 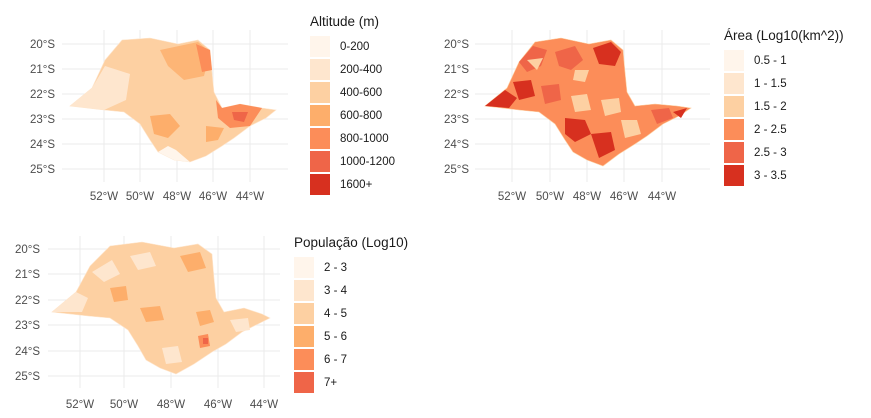 I want to click on legend-label: 1 - 1.5, so click(x=770, y=83).